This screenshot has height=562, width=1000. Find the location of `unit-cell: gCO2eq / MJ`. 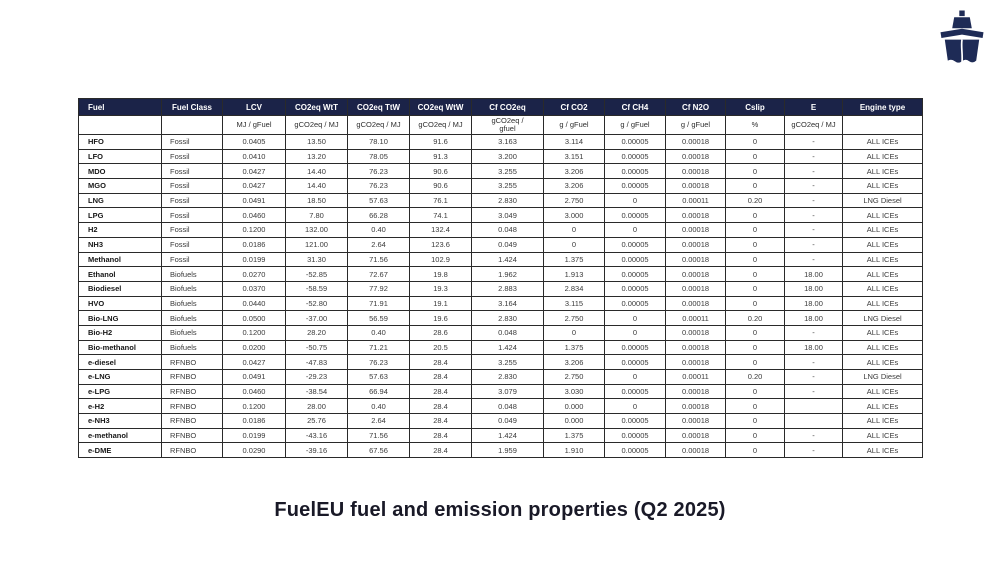

unit-cell: gCO2eq / MJ is located at coordinates (440, 125).